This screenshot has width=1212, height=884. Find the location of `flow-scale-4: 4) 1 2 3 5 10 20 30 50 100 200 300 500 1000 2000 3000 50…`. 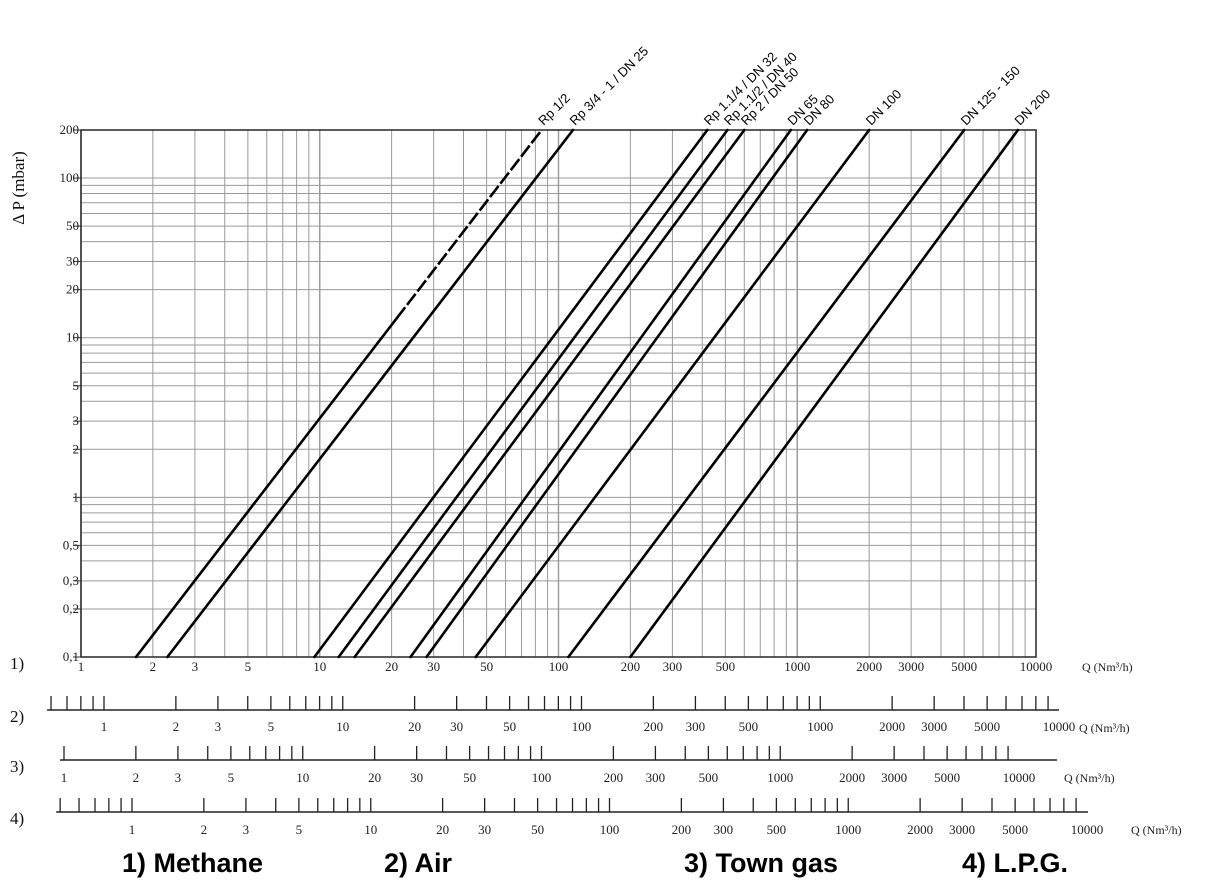

flow-scale-4: 4) 1 2 3 5 10 20 30 50 100 200 300 500 1000 2000 3000 50… is located at coordinates (596, 817).